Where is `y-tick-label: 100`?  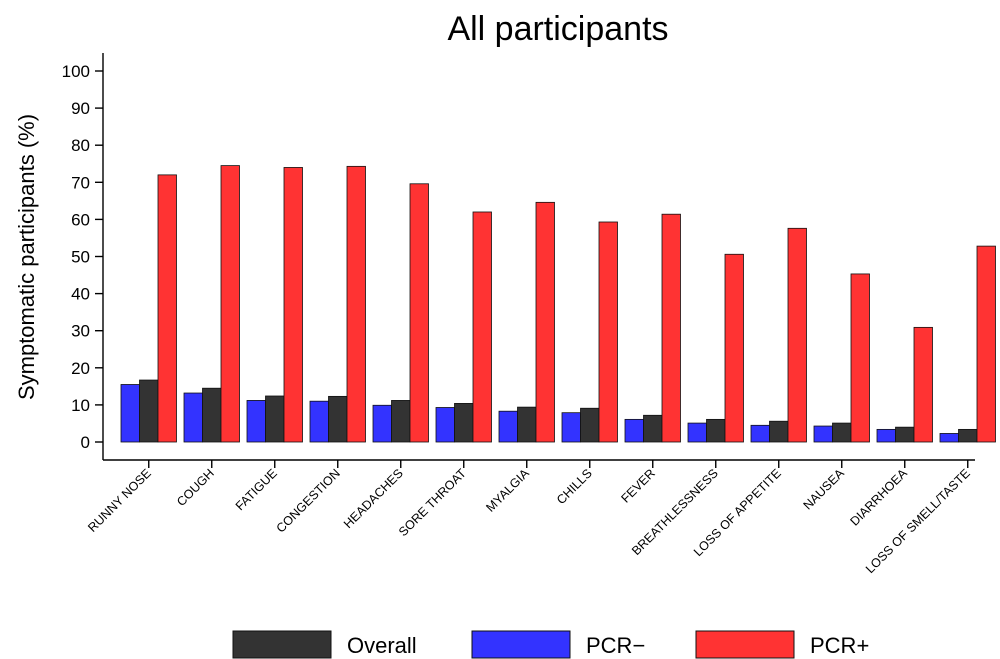
y-tick-label: 100 is located at coordinates (76, 71).